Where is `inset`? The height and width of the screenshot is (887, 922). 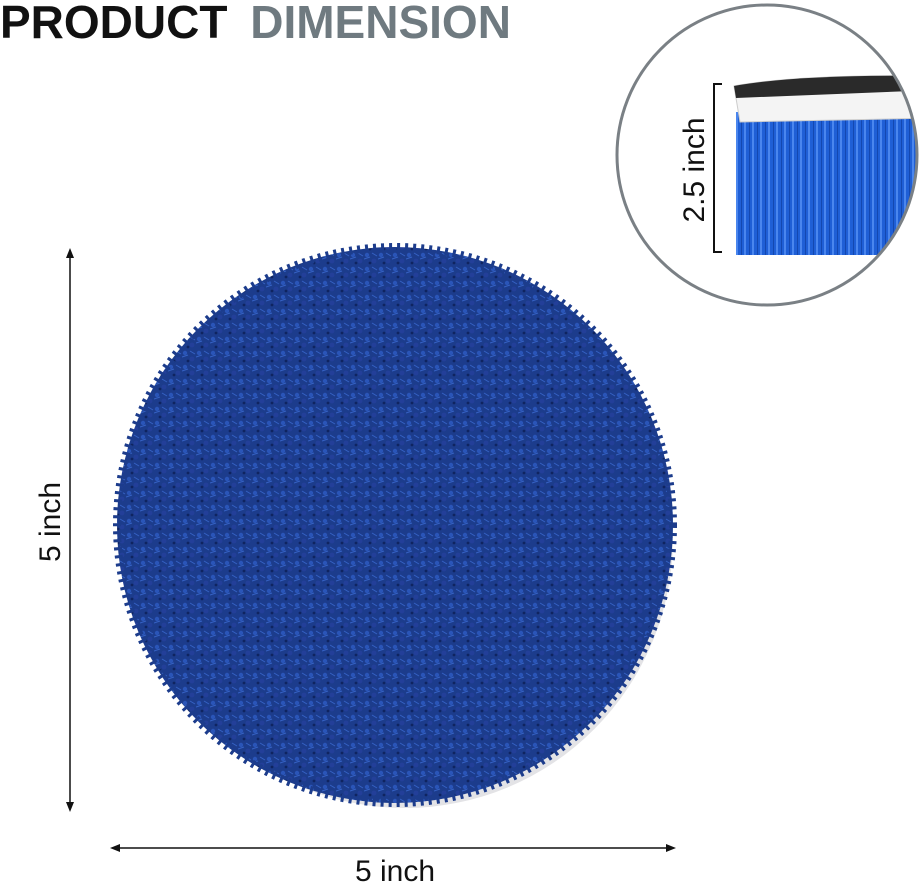 inset is located at coordinates (767, 155).